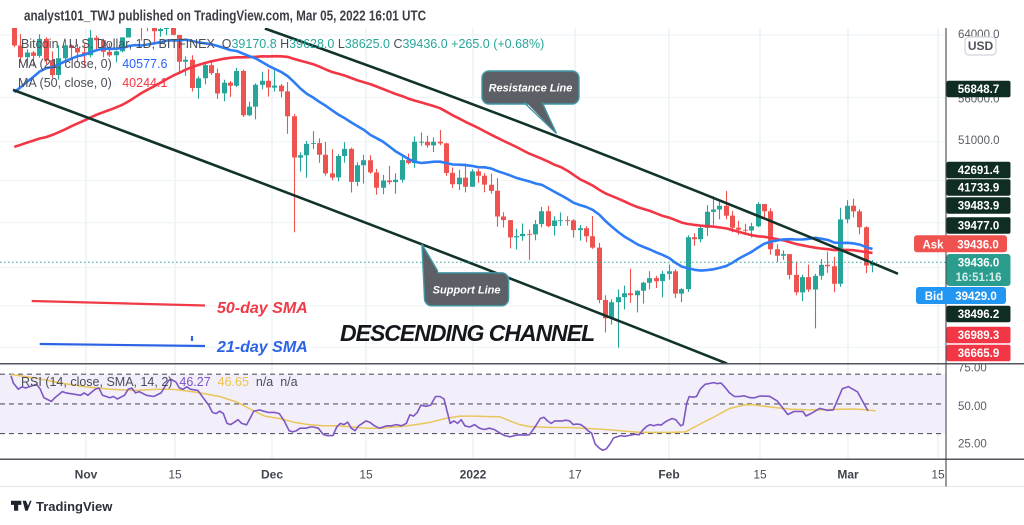 The width and height of the screenshot is (1024, 525). What do you see at coordinates (972, 407) in the screenshot?
I see `svg-text: 50.00` at bounding box center [972, 407].